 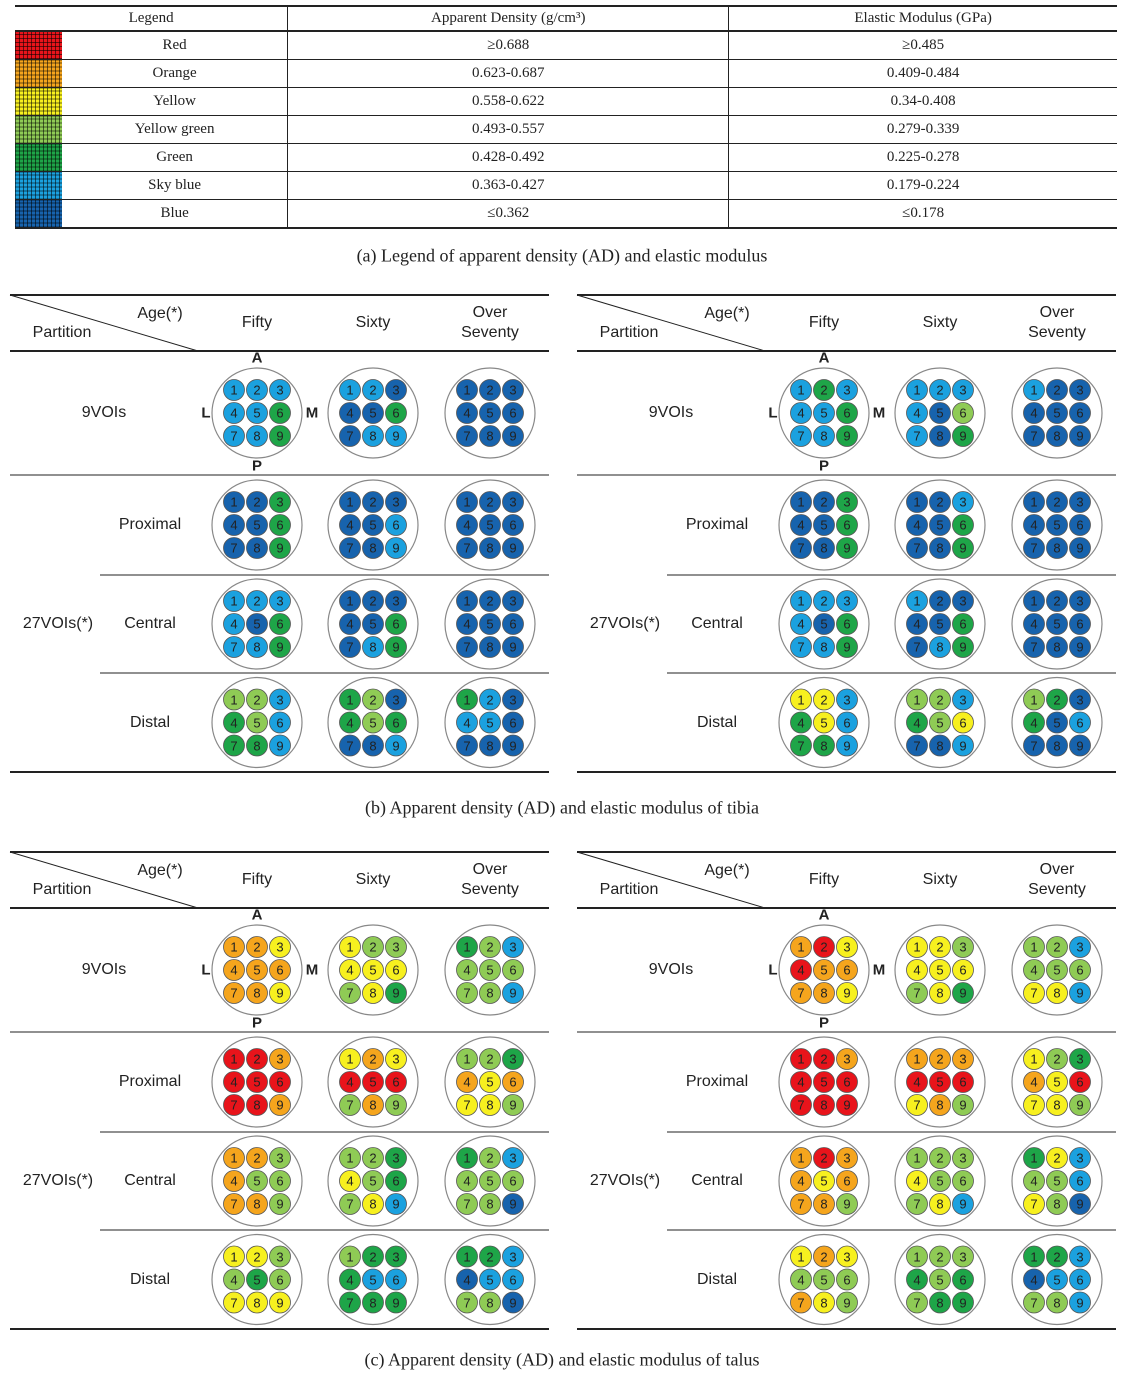 What do you see at coordinates (160, 870) in the screenshot?
I see `column-title: Age(*)` at bounding box center [160, 870].